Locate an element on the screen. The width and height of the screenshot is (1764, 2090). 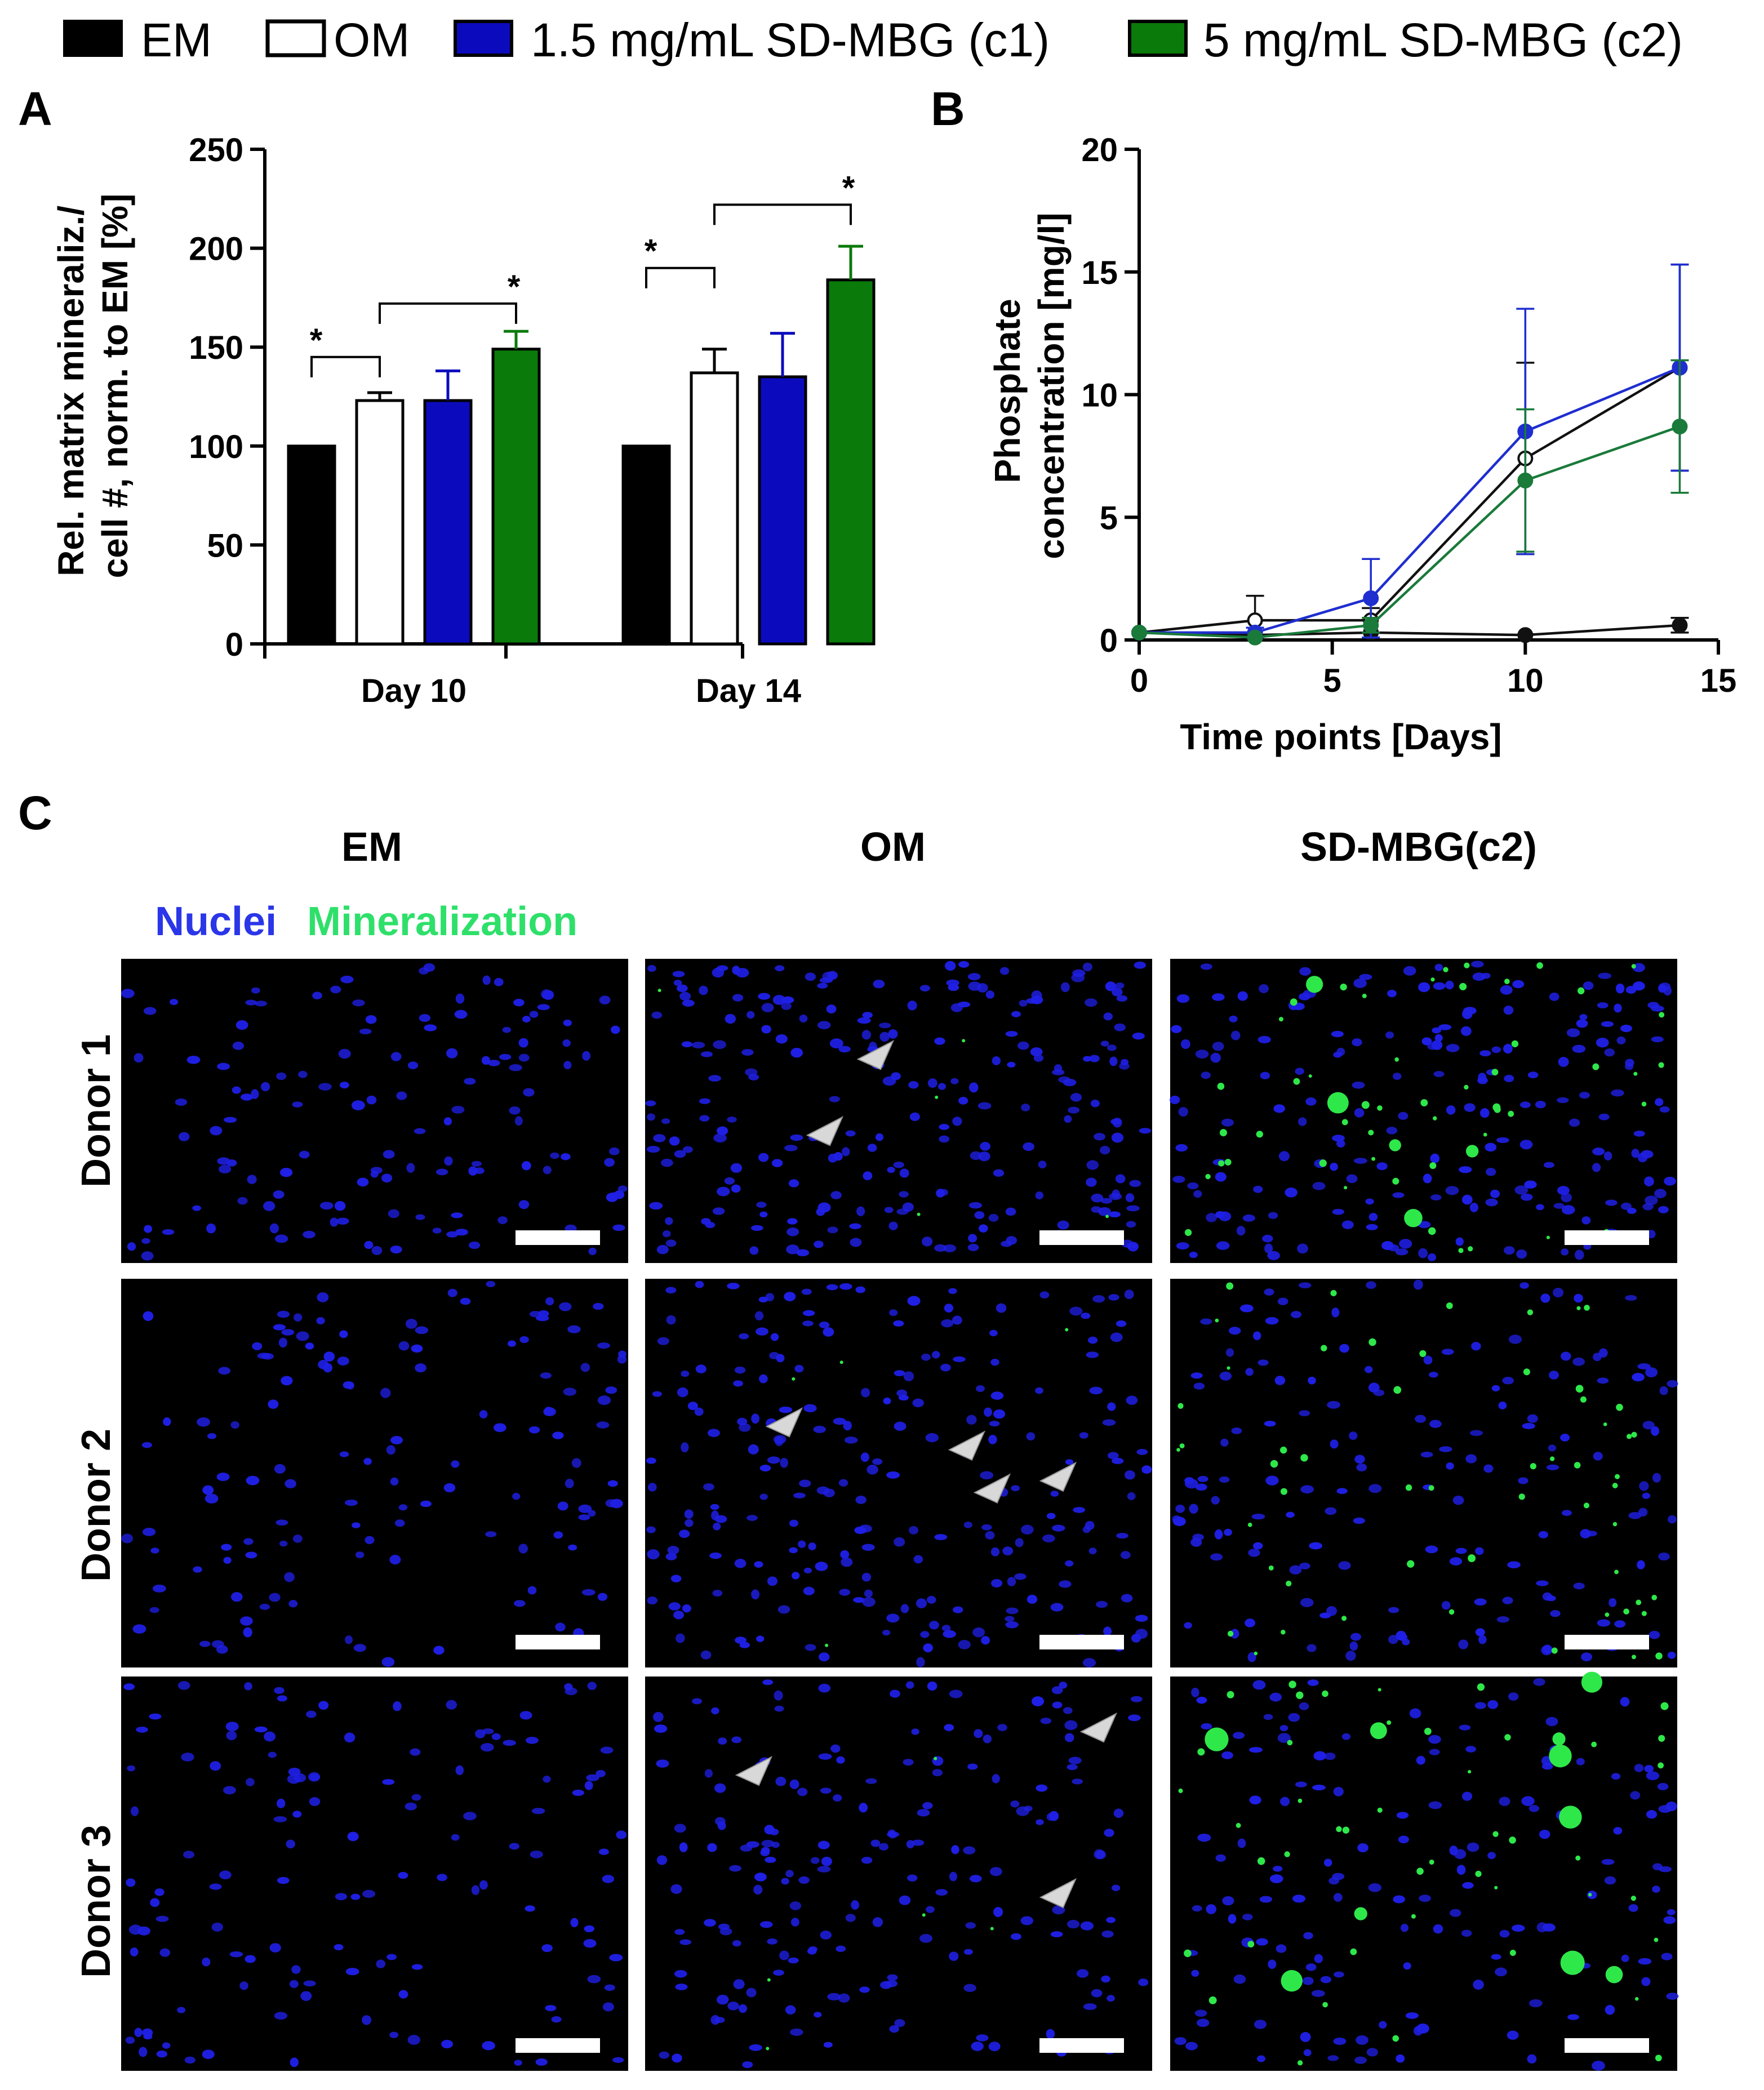
series-line is located at coordinates (1410, 532).